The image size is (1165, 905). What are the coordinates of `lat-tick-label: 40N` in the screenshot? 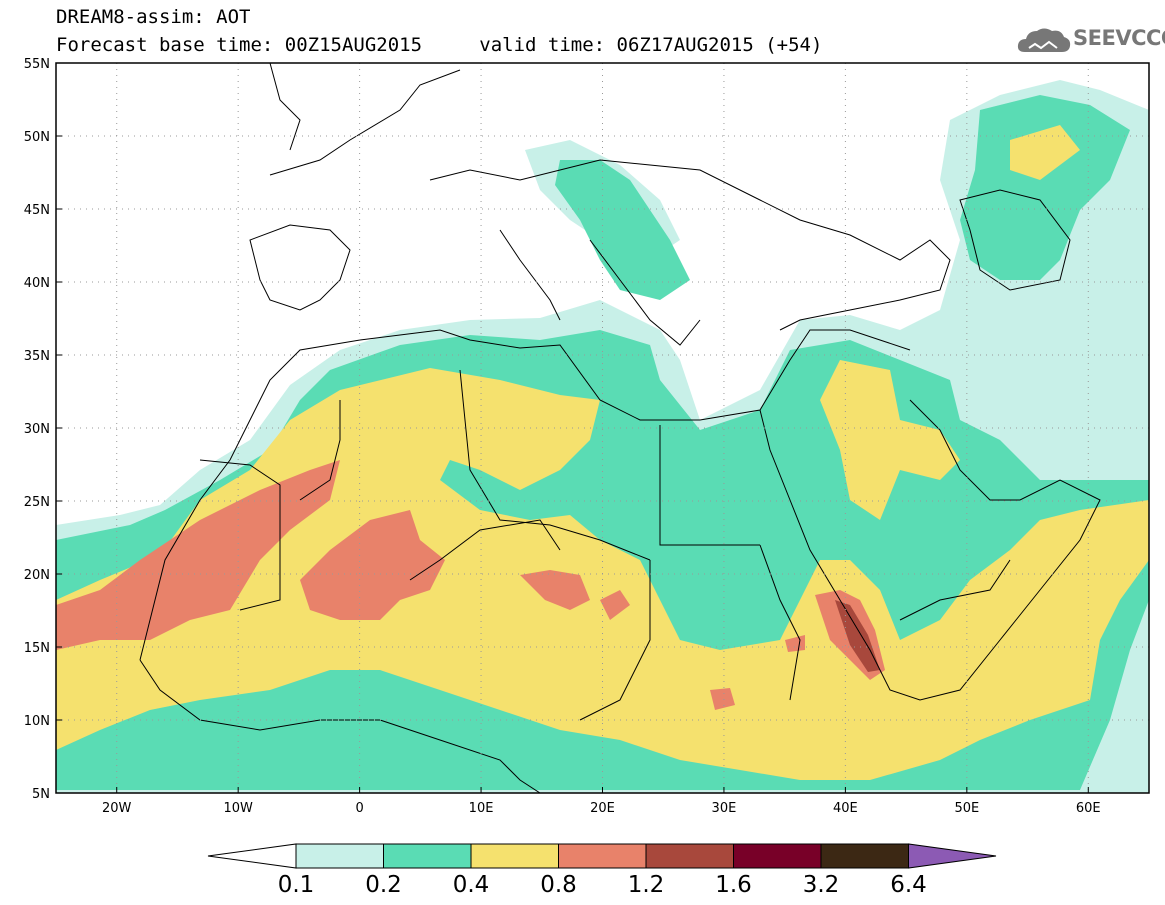 It's located at (37, 283).